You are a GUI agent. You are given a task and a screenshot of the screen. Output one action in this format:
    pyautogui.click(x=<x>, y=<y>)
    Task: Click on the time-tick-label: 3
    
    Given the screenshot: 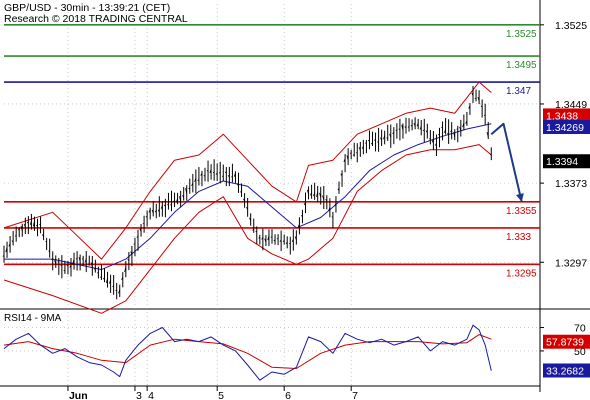 What is the action you would take?
    pyautogui.click(x=139, y=395)
    